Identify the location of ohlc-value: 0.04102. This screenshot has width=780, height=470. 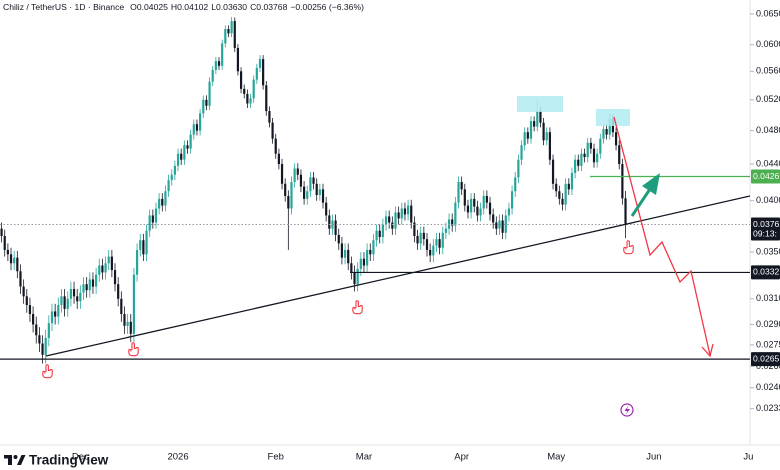
(192, 7).